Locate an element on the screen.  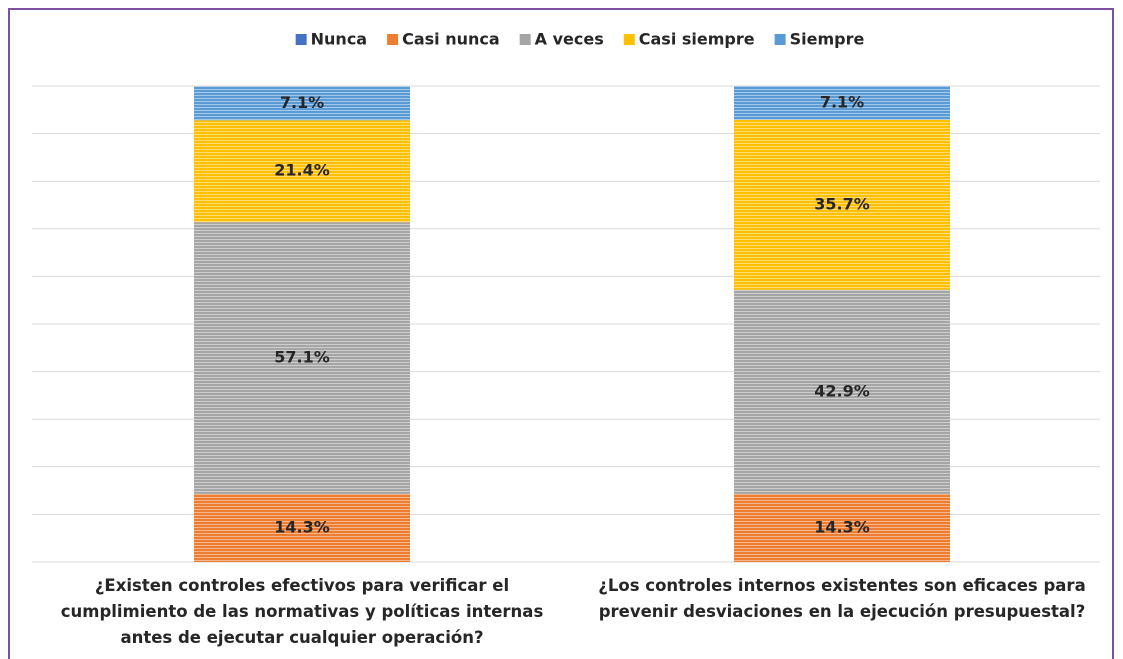
legend-label: Nunca is located at coordinates (339, 39).